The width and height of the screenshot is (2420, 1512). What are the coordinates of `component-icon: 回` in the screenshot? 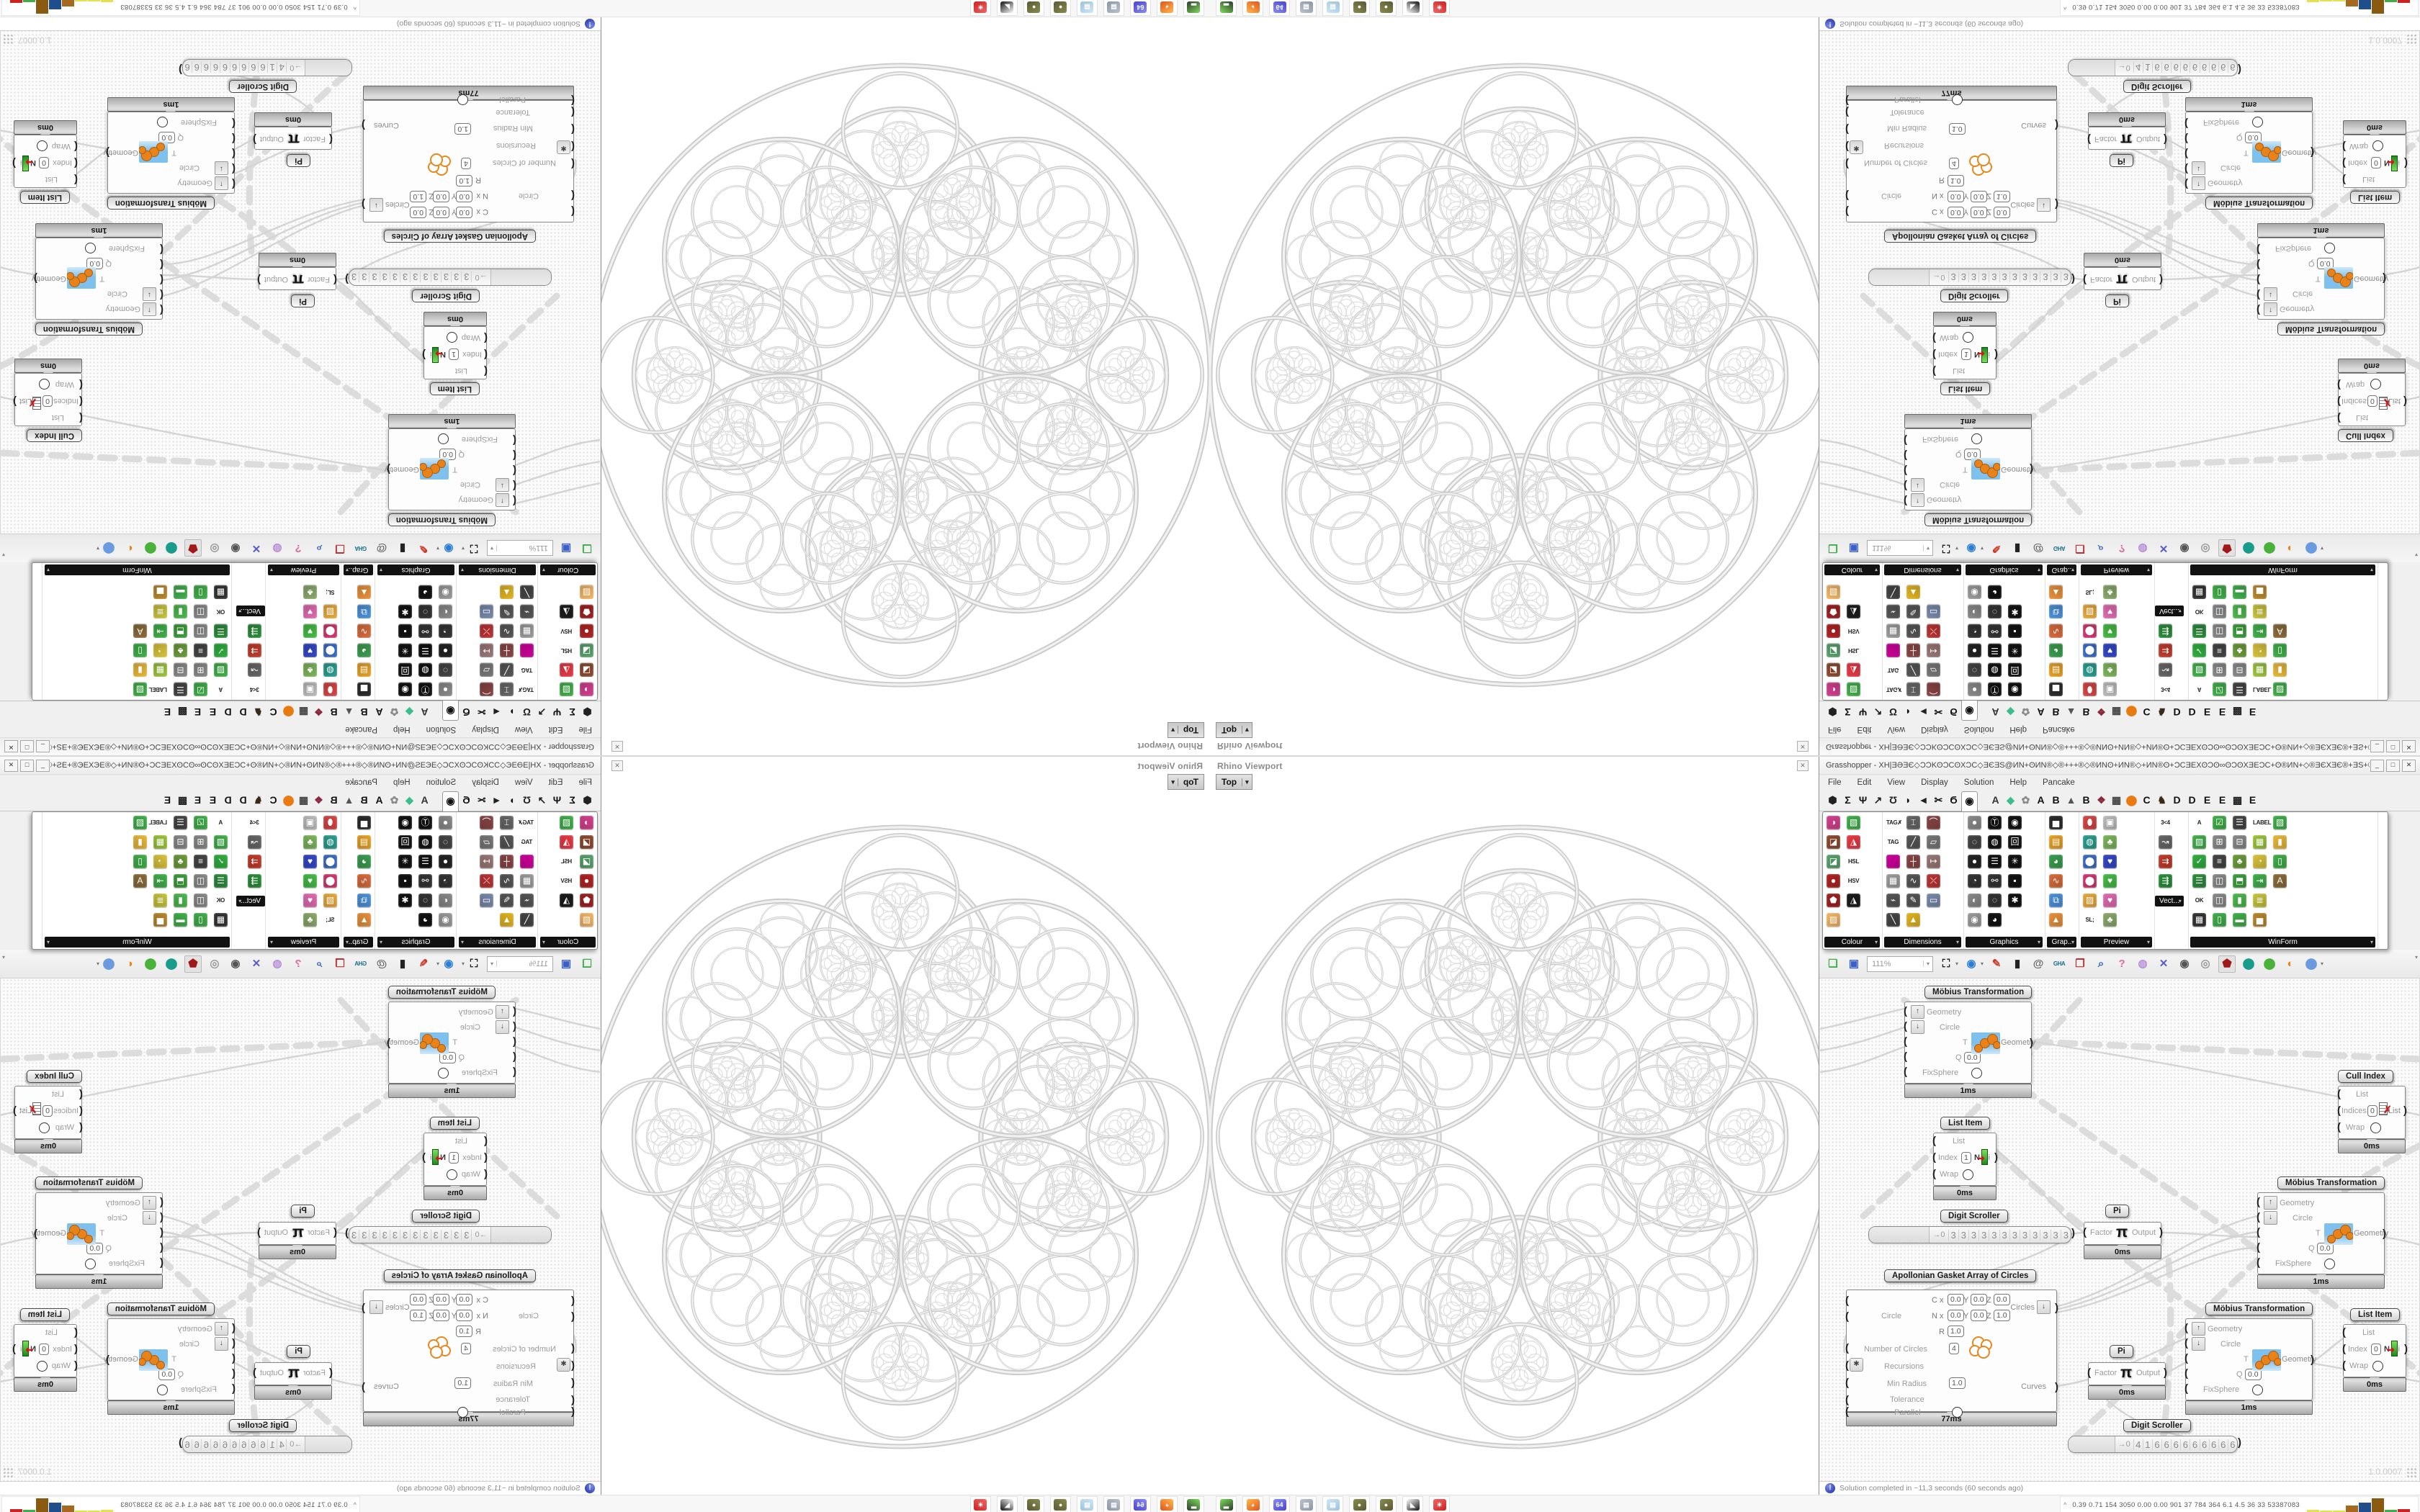 It's located at (2015, 670).